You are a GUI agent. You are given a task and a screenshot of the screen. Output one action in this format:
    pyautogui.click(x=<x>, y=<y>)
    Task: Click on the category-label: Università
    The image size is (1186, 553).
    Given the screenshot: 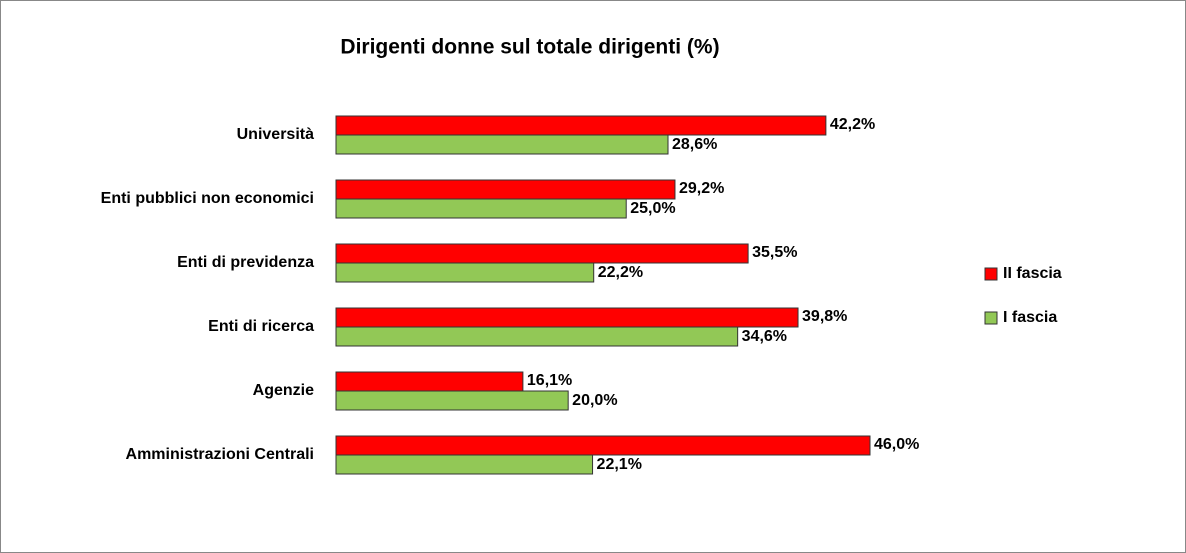 What is the action you would take?
    pyautogui.click(x=275, y=134)
    